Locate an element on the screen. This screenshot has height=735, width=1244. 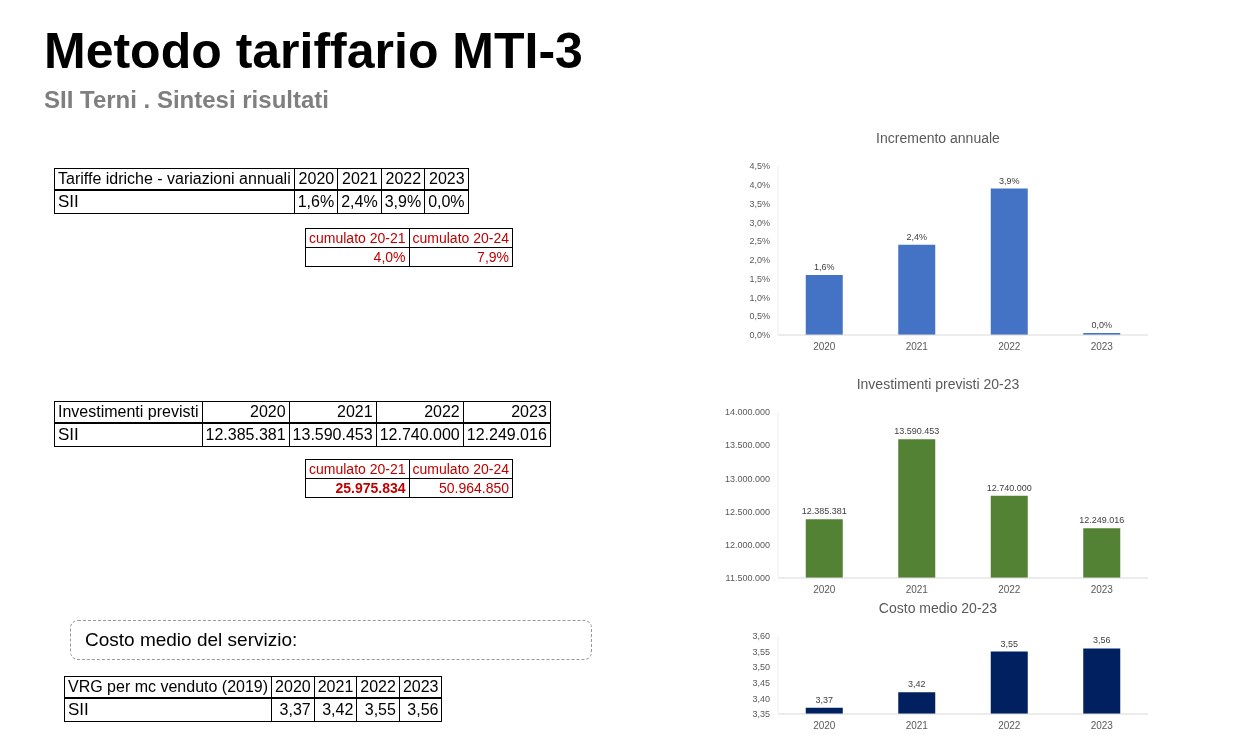
y-tick-label: 2,5% is located at coordinates (759, 241).